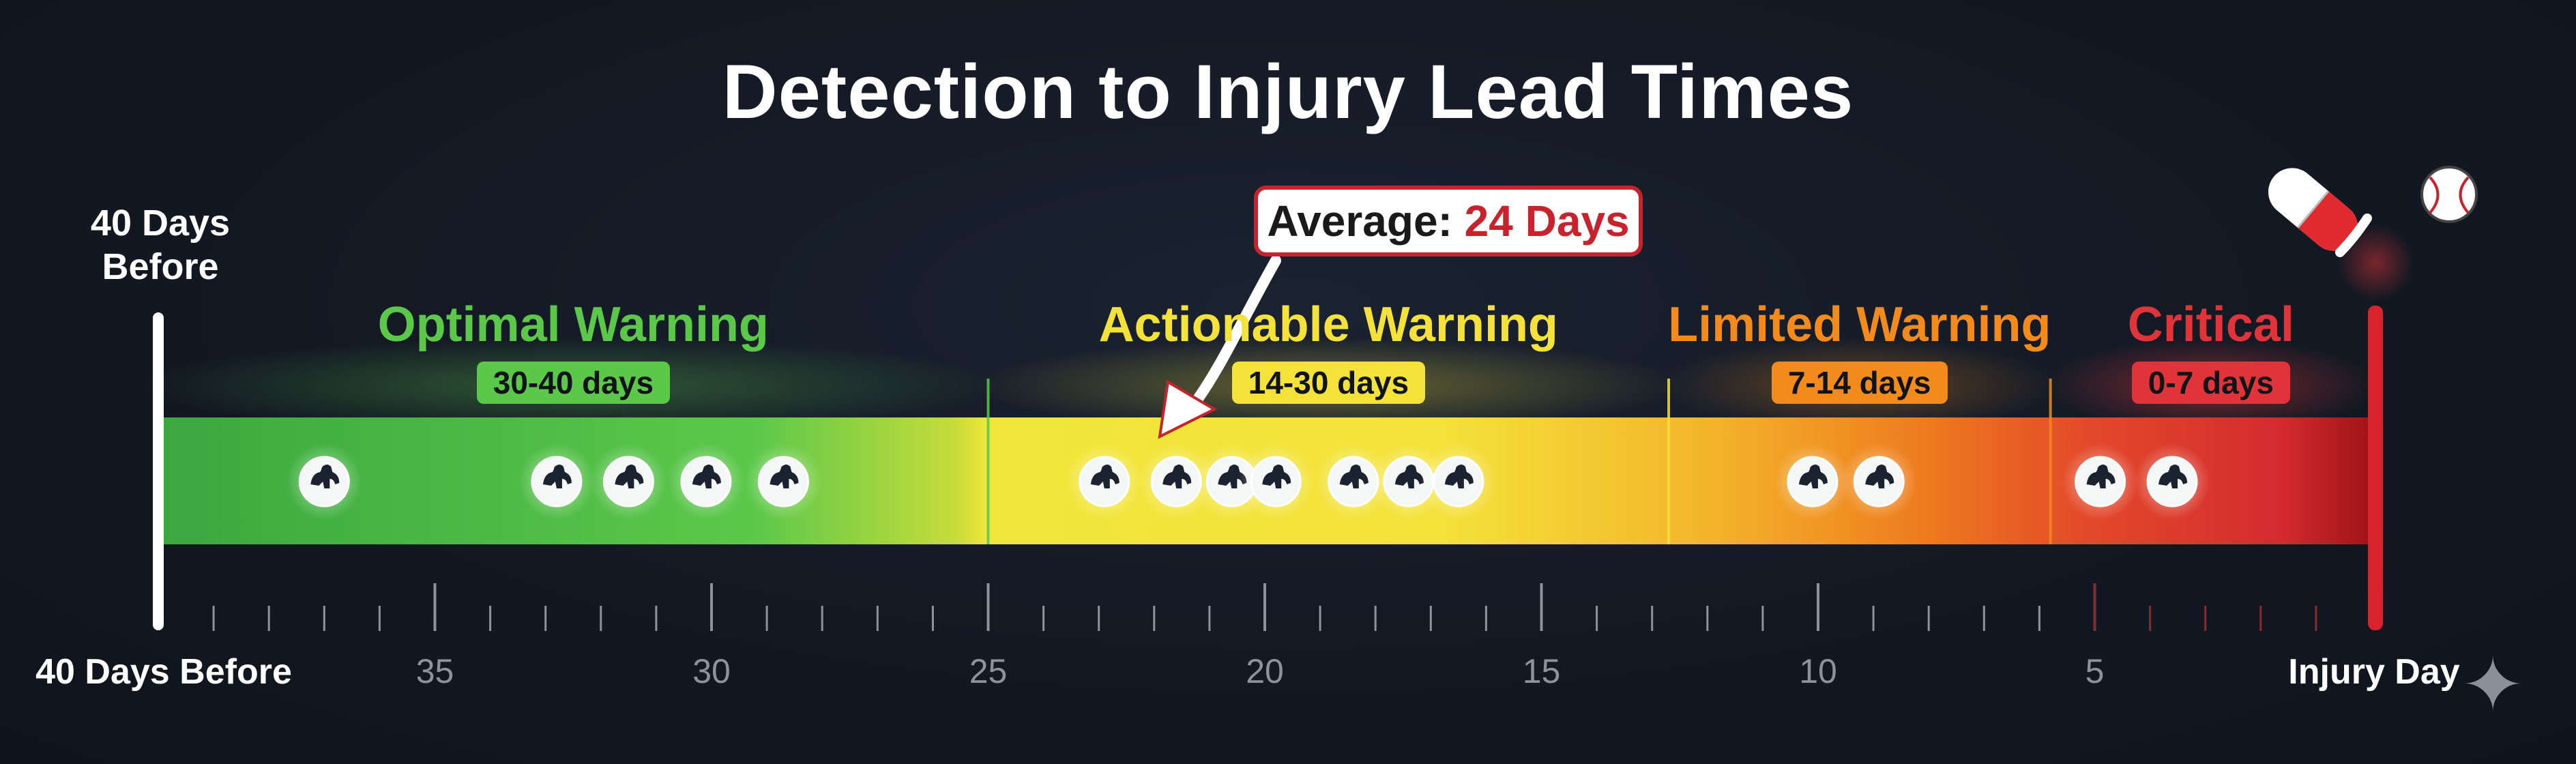  Describe the element at coordinates (2375, 262) in the screenshot. I see `injury-post-glow` at that location.